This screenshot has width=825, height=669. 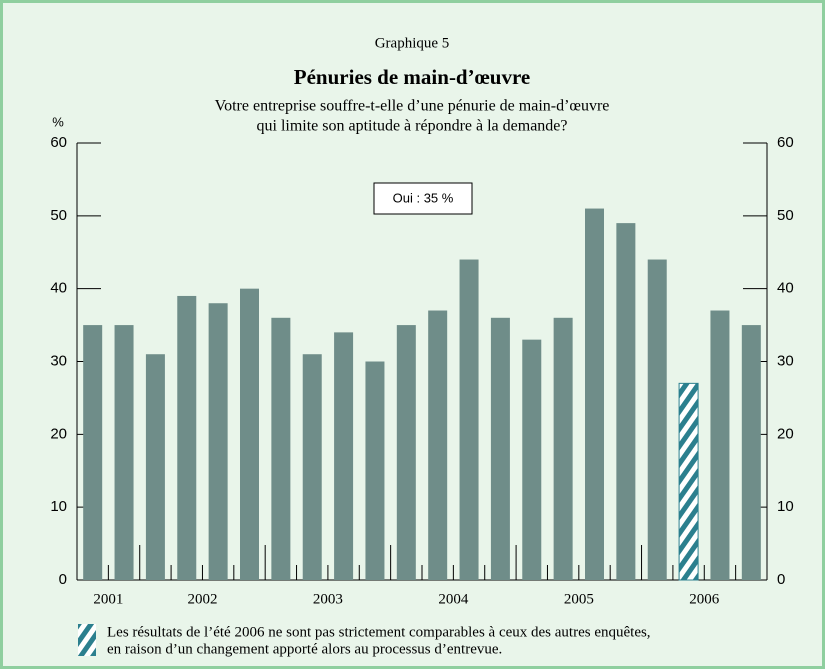 I want to click on y2-tick-label: 20, so click(x=785, y=433).